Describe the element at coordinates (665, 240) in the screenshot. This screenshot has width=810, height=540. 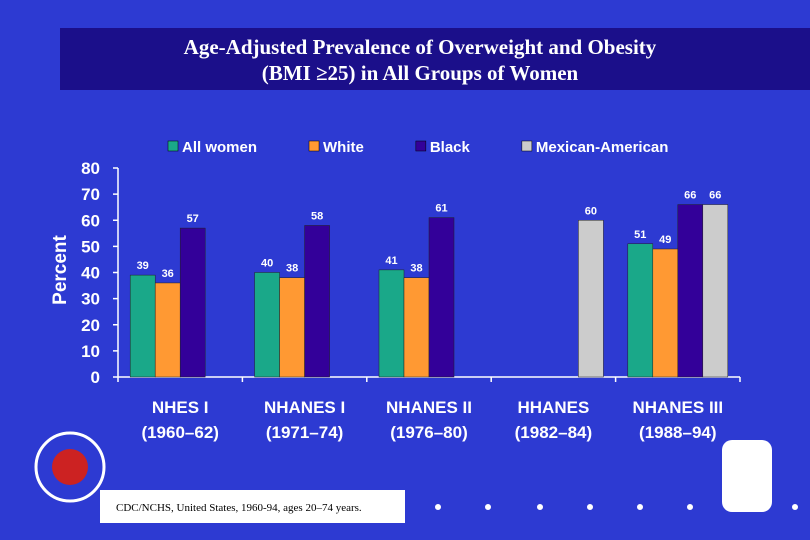
I see `value-label: 49` at that location.